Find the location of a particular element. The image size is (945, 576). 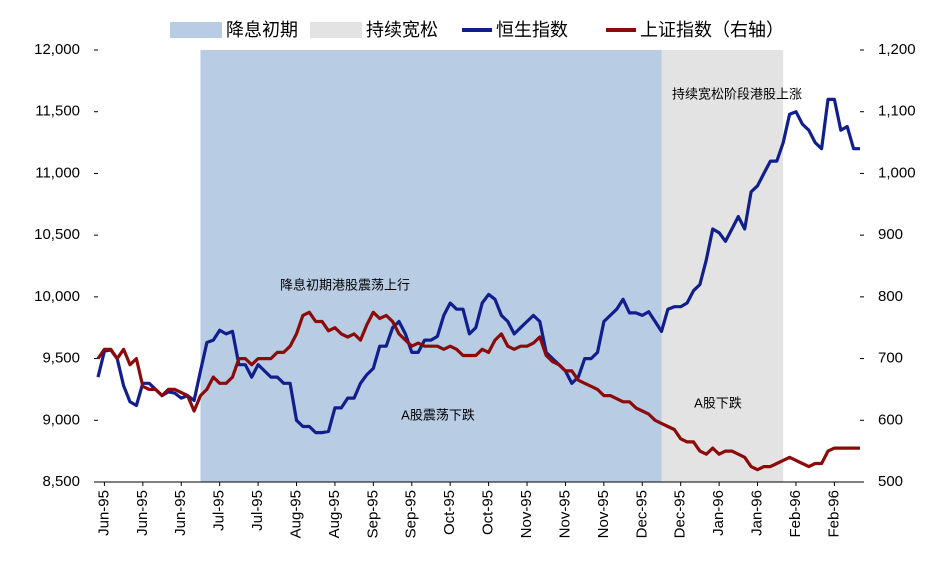

annotation: A股下跌 is located at coordinates (718, 402).